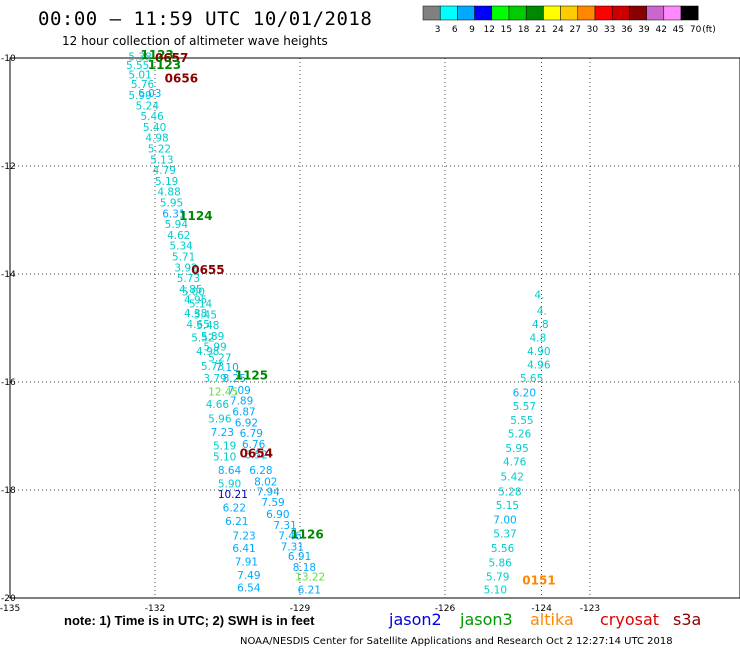 Image resolution: width=740 pixels, height=650 pixels. Describe the element at coordinates (214, 379) in the screenshot. I see `swh-value-label: 3.79` at that location.